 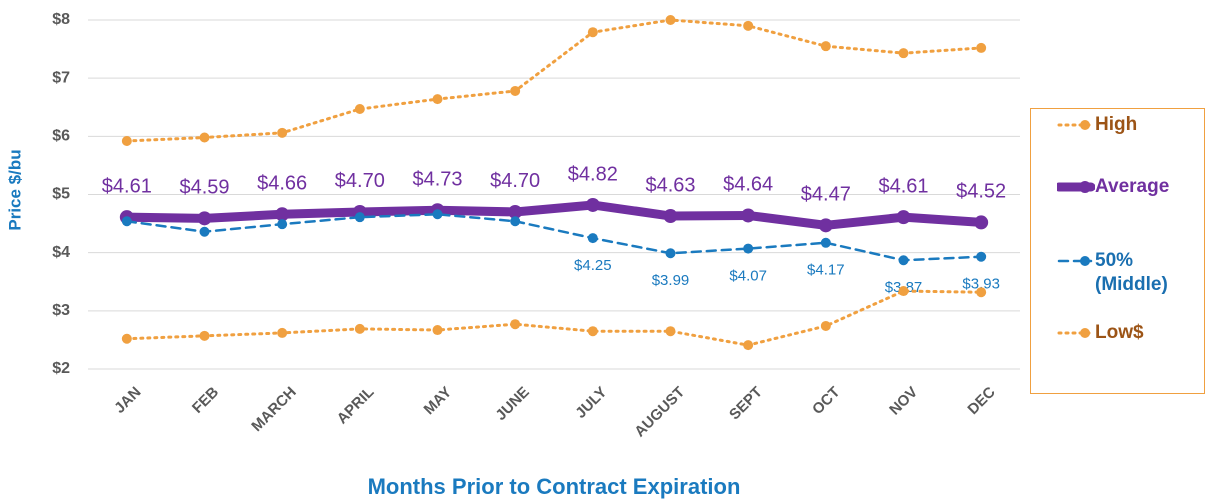 I want to click on x-tick-label: NOV, so click(x=903, y=401).